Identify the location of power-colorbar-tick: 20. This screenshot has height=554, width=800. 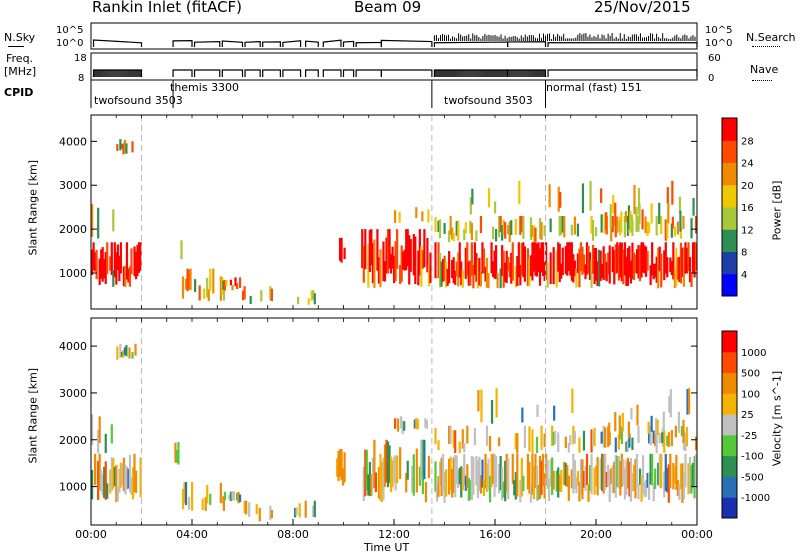
(747, 186).